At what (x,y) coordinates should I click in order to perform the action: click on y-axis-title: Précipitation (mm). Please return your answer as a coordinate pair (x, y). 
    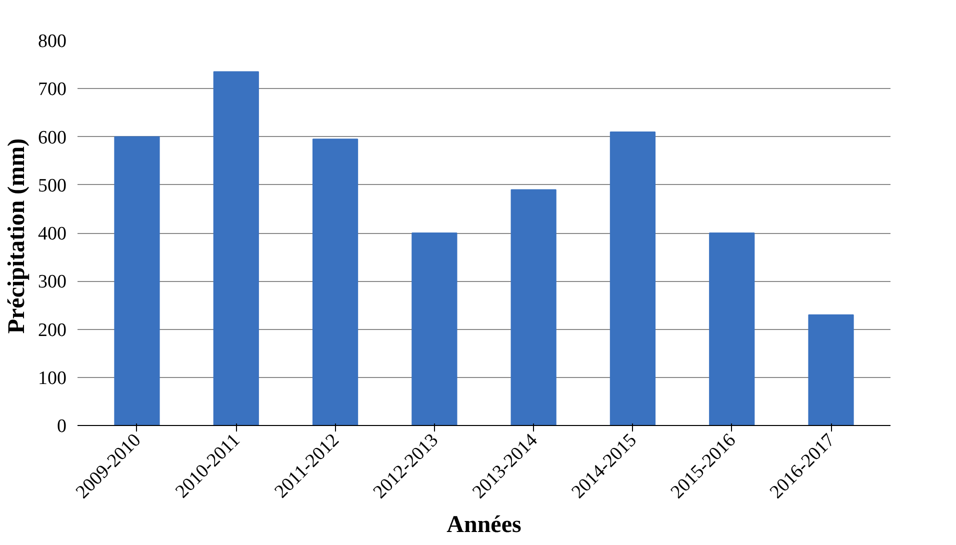
    Looking at the image, I should click on (17, 236).